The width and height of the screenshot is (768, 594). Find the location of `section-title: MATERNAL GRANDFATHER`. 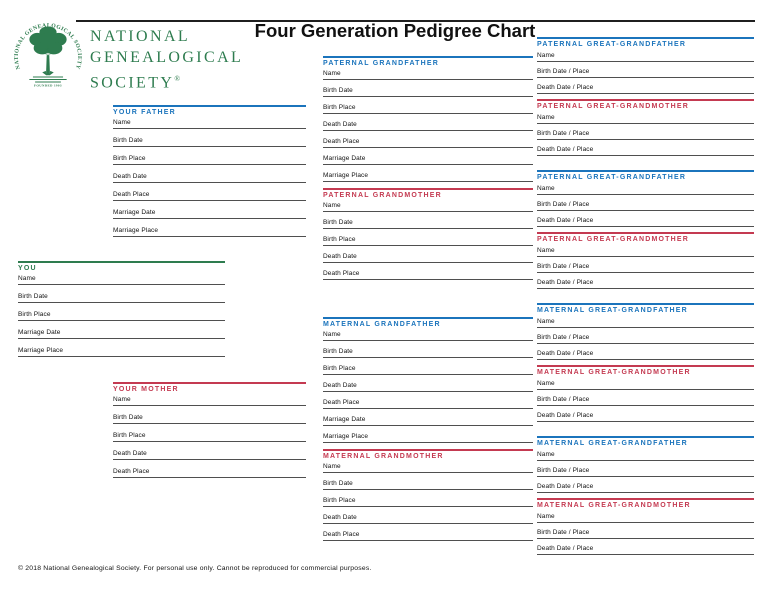

section-title: MATERNAL GRANDFATHER is located at coordinates (382, 324).